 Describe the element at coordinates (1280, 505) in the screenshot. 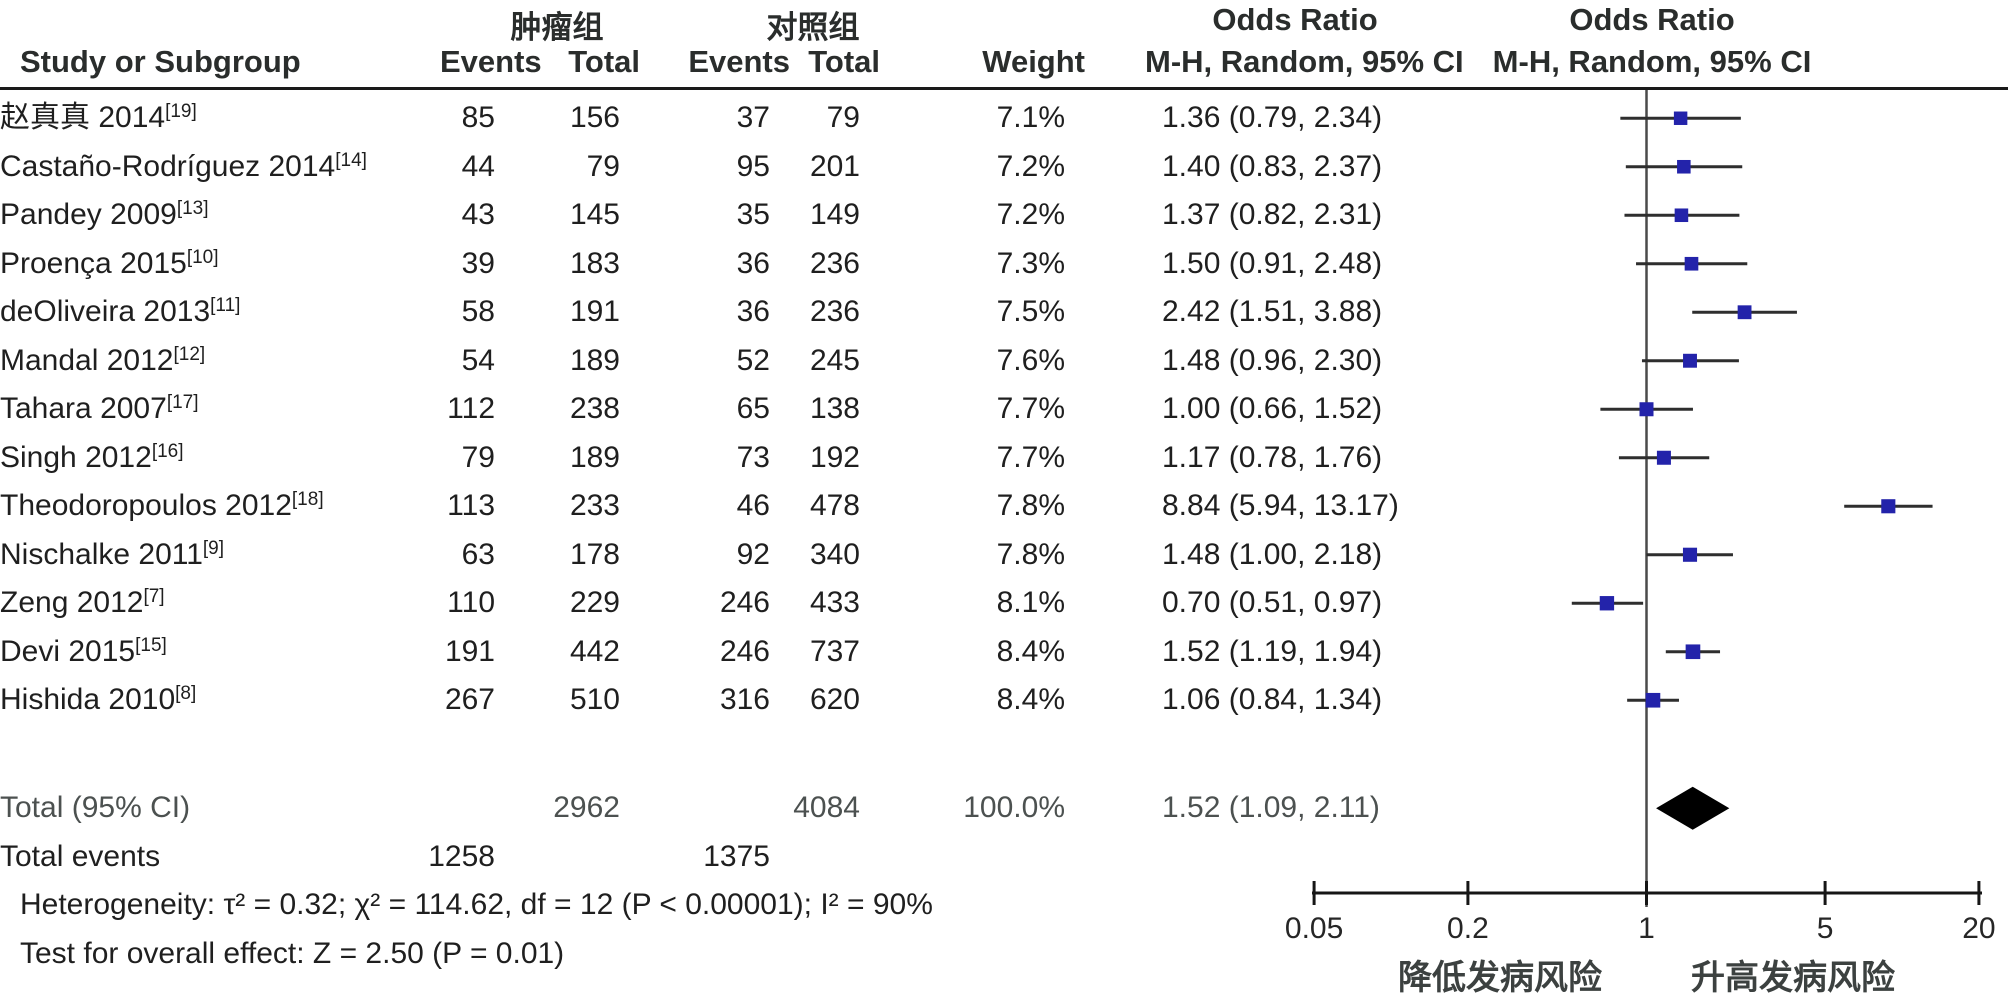

I see `odds-ratio-cell: 8.84 (5.94, 13.17)` at that location.